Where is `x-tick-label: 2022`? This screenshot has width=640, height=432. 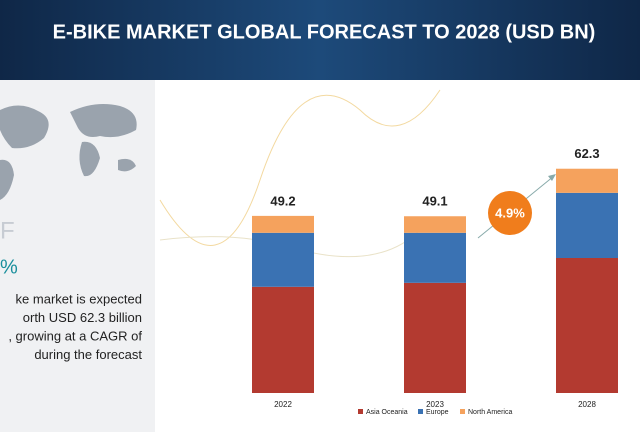 x-tick-label: 2022 is located at coordinates (283, 404).